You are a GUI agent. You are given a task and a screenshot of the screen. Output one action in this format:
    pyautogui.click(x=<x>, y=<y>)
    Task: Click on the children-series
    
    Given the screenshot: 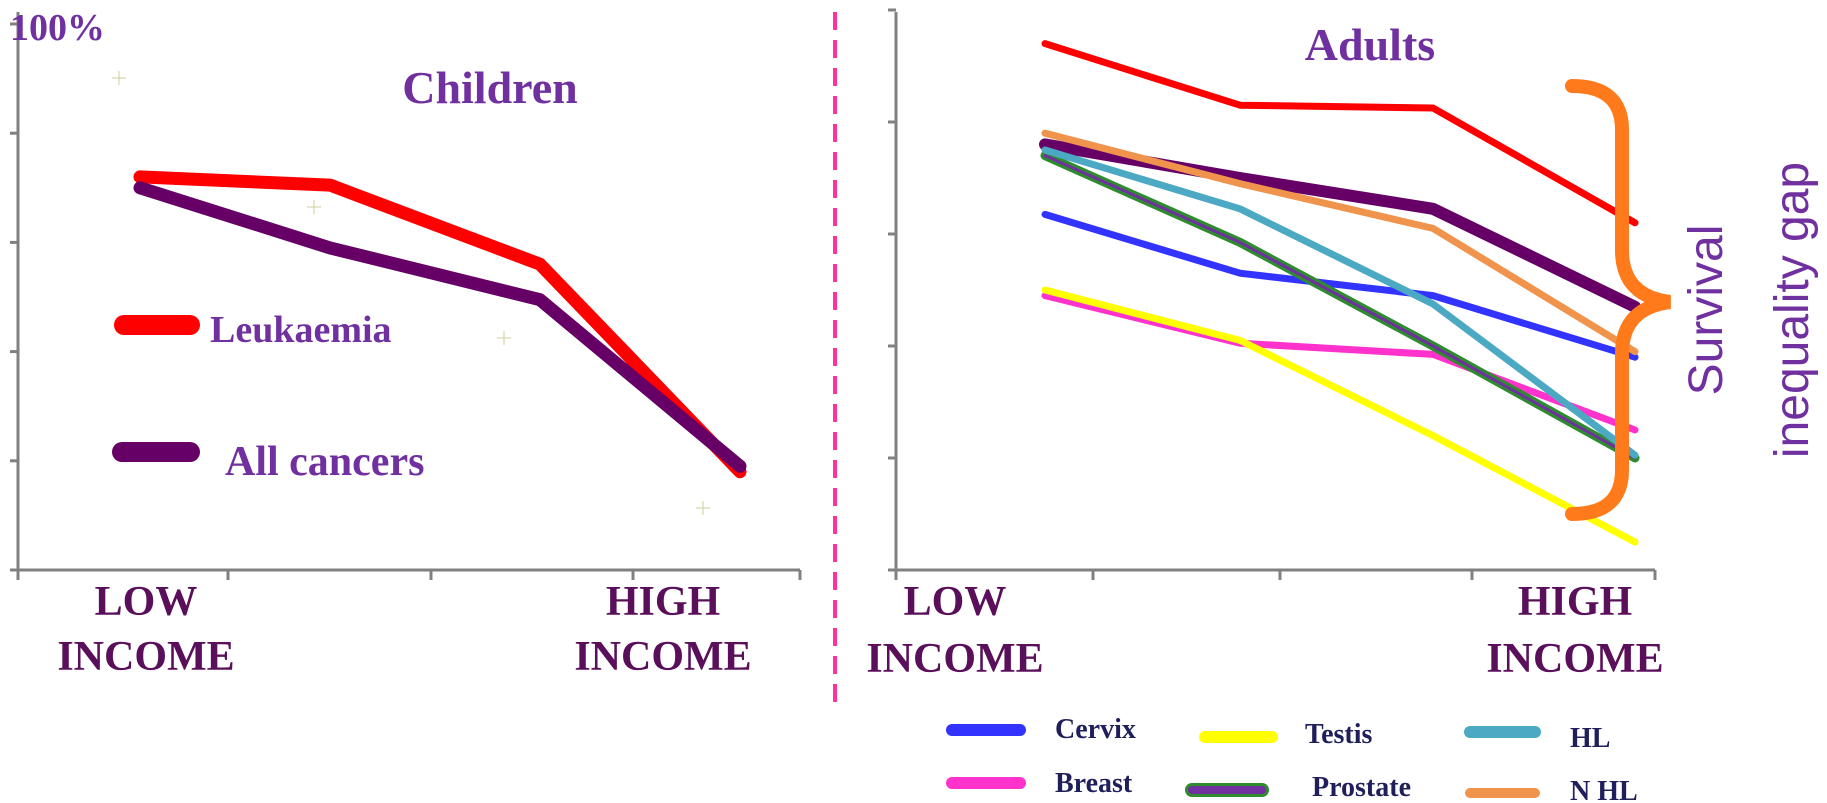 What is the action you would take?
    pyautogui.click(x=440, y=324)
    